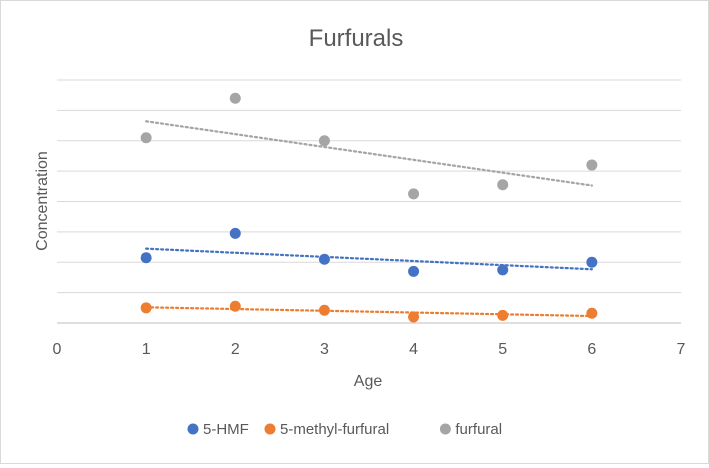  What do you see at coordinates (591, 349) in the screenshot?
I see `x-tick-label: 6` at bounding box center [591, 349].